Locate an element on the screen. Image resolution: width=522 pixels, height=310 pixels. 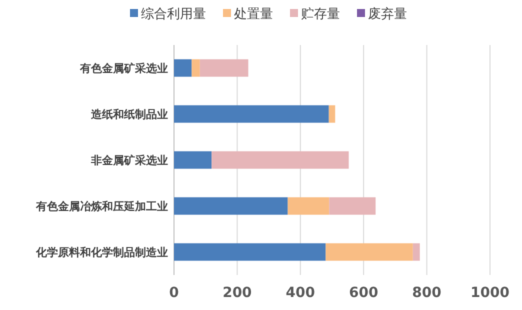
y-tick-label: 非金属矿采选业 is located at coordinates (129, 160).